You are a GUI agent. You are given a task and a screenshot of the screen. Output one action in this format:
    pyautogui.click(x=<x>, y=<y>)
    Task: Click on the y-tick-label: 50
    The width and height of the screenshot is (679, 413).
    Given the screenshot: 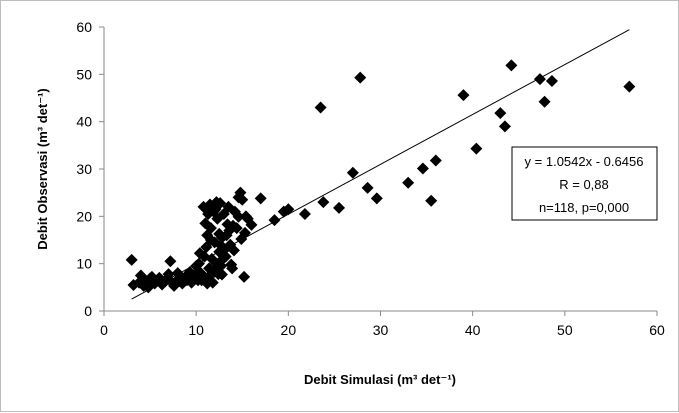 What is the action you would take?
    pyautogui.click(x=84, y=74)
    